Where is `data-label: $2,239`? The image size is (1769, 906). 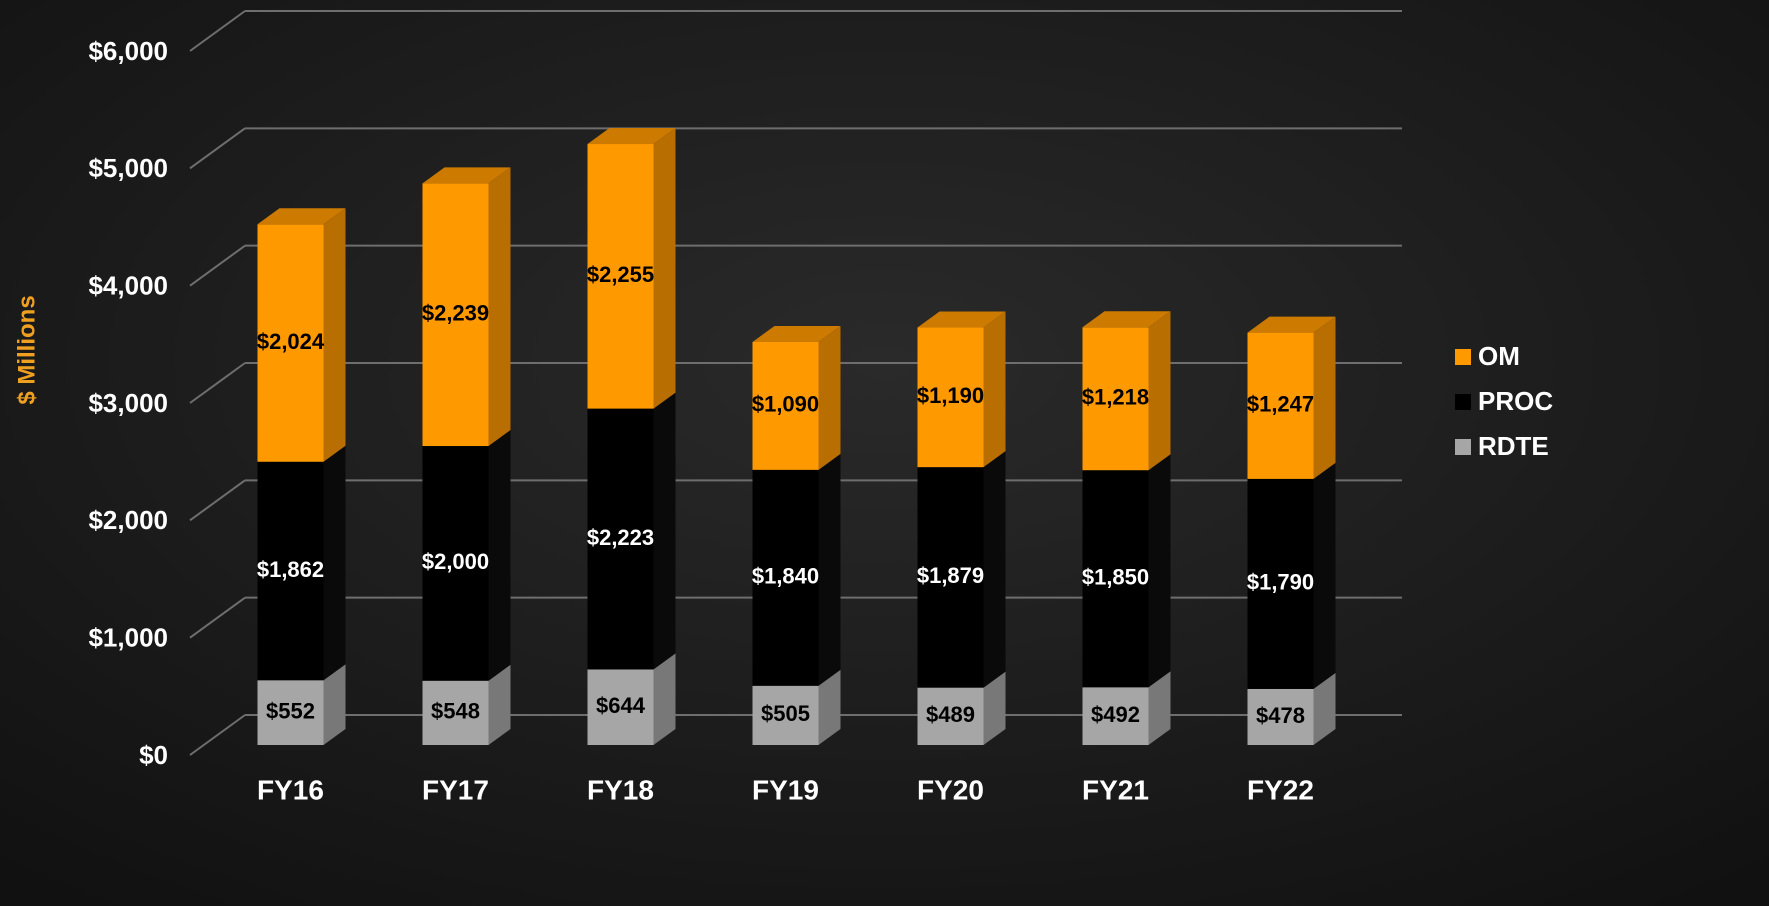
data-label: $2,239 is located at coordinates (455, 312).